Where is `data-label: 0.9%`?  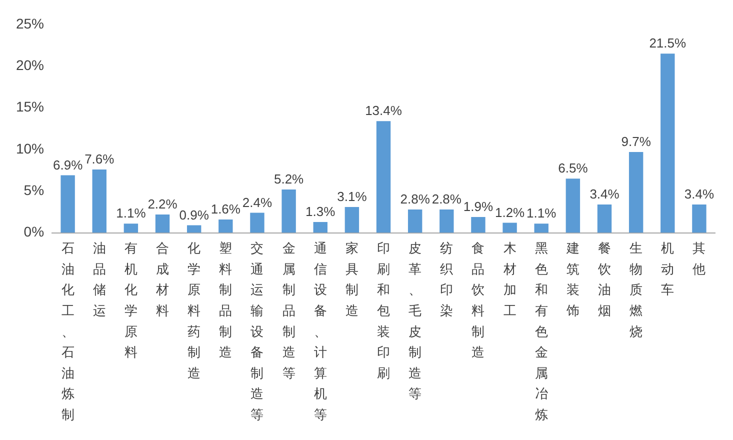 data-label: 0.9% is located at coordinates (194, 214).